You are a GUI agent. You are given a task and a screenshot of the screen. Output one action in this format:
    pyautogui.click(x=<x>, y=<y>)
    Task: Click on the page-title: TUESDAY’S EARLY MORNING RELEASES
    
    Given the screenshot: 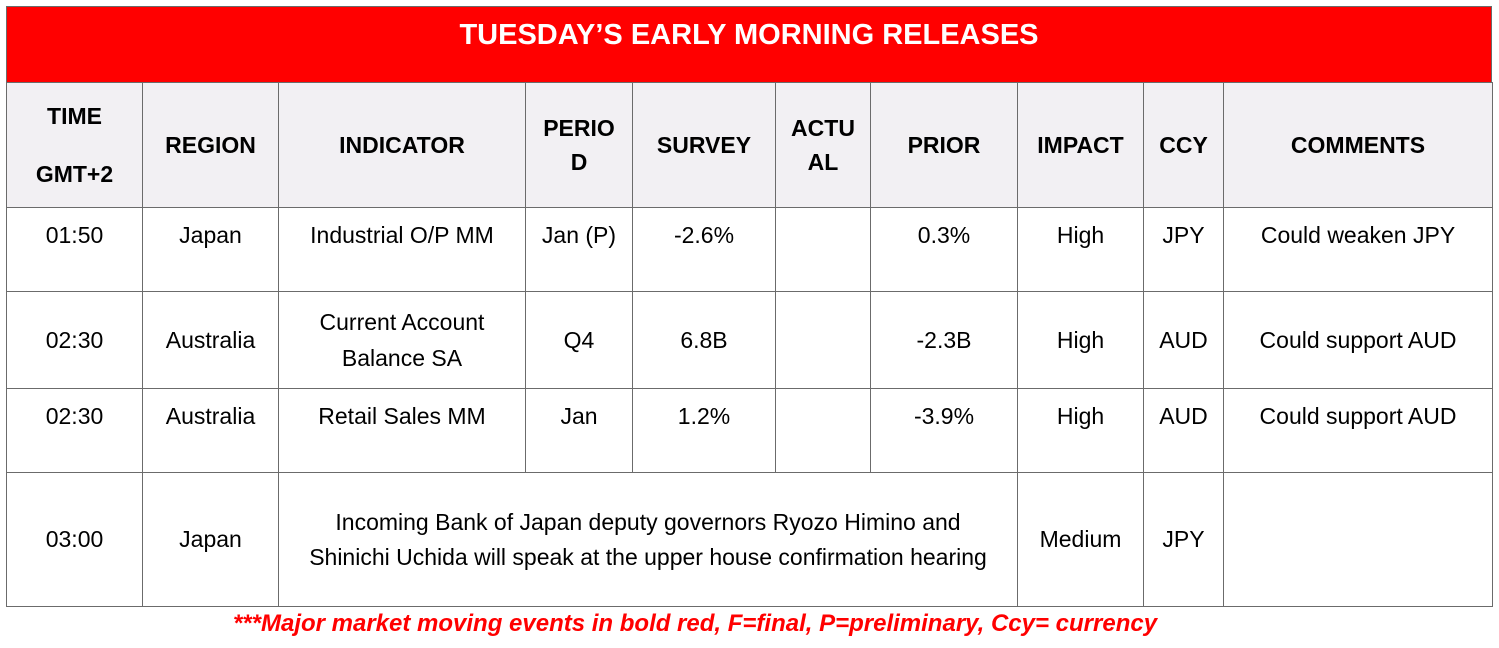 What is the action you would take?
    pyautogui.click(x=749, y=44)
    